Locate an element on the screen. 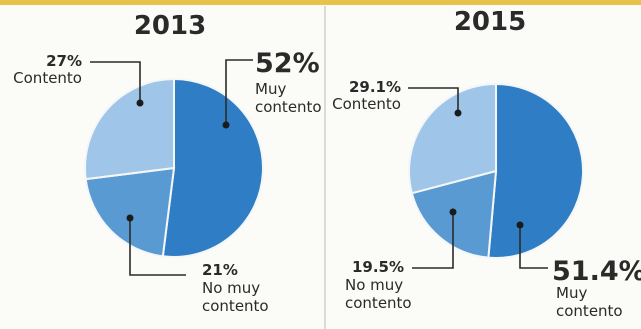 The width and height of the screenshot is (641, 329). pie-slice-no-muy-contento is located at coordinates (130, 212).